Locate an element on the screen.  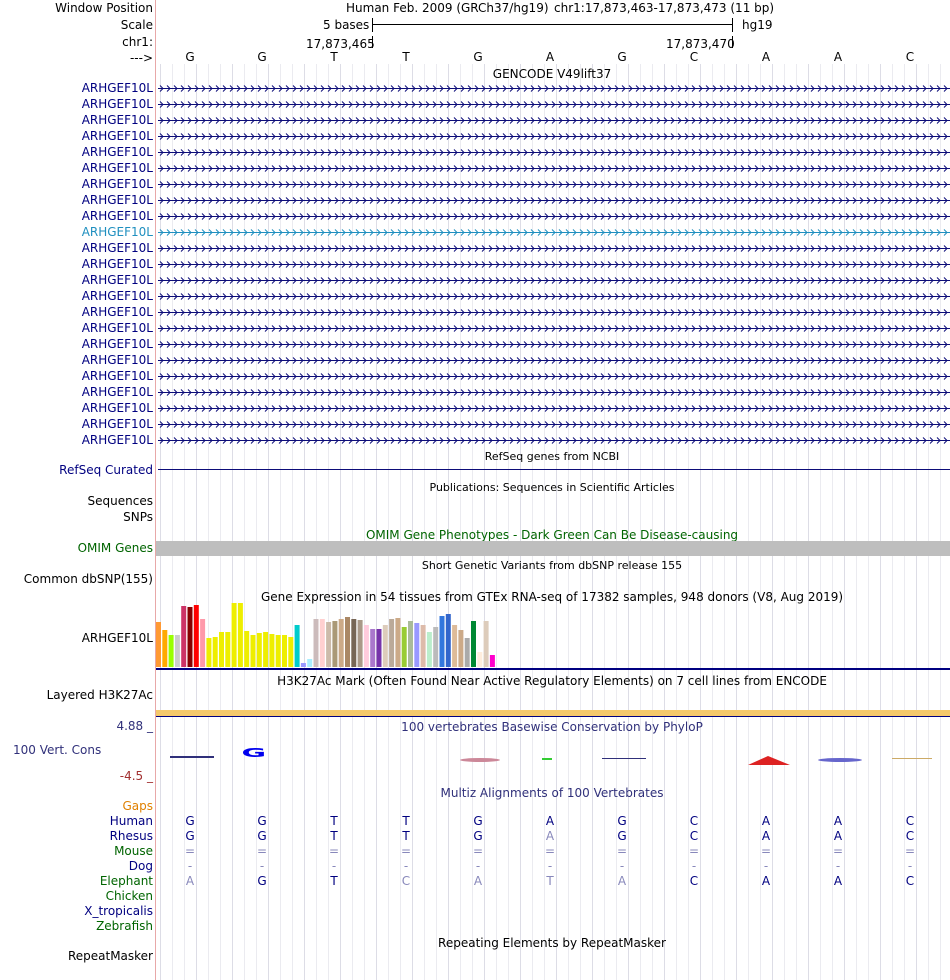
phylop-logo-track: G is located at coordinates (553, 755).